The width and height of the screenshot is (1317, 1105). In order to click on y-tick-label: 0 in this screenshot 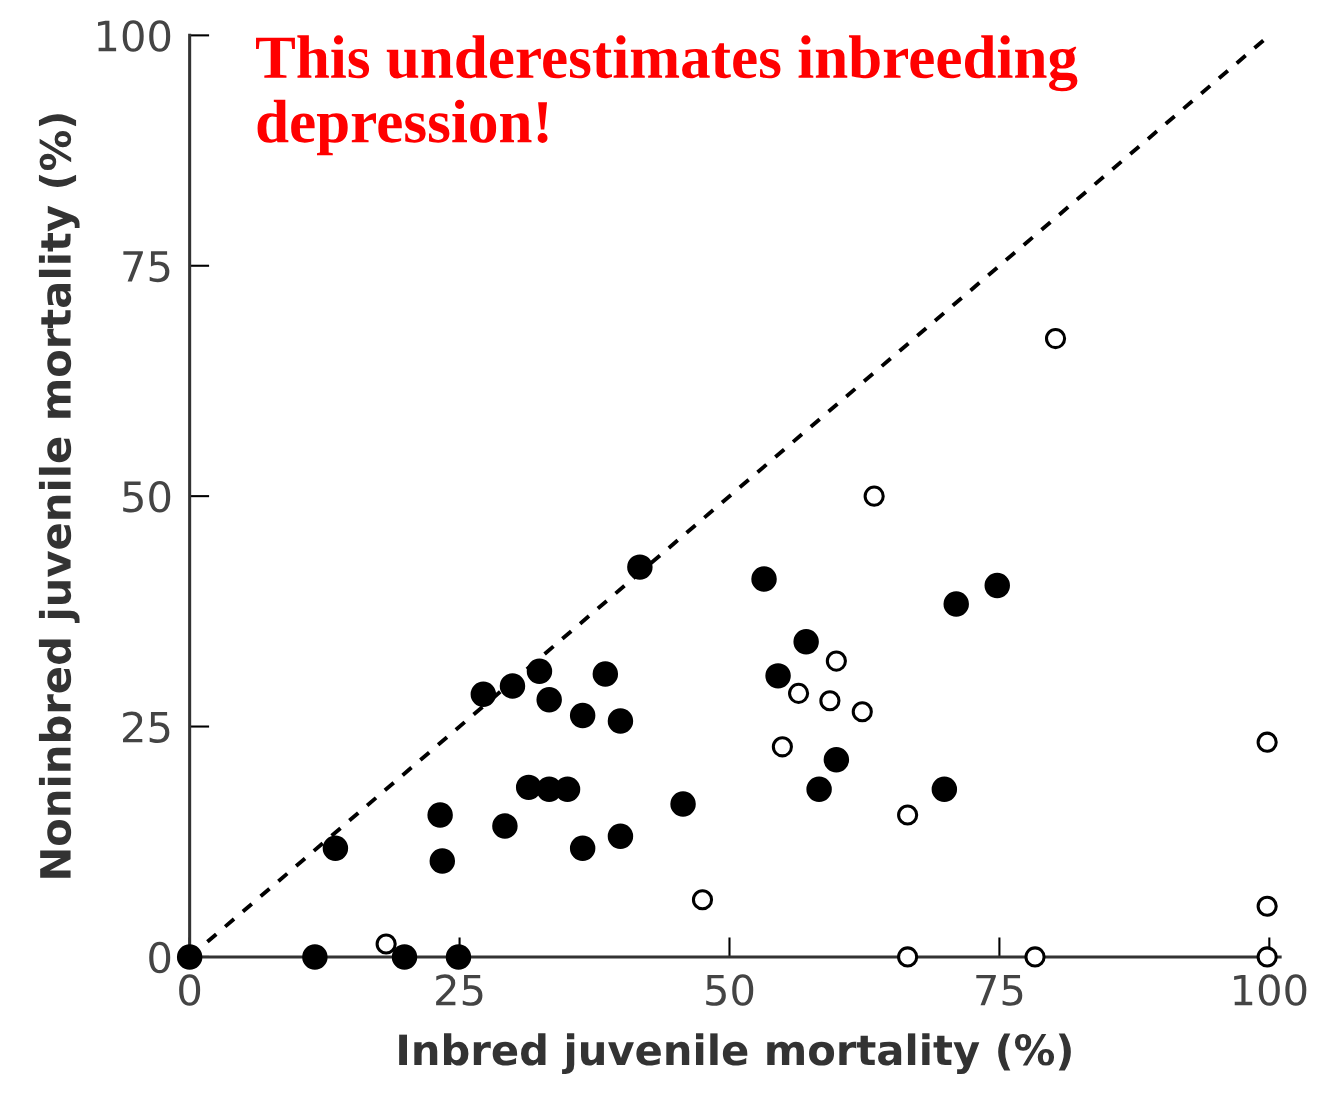, I will do `click(160, 957)`.